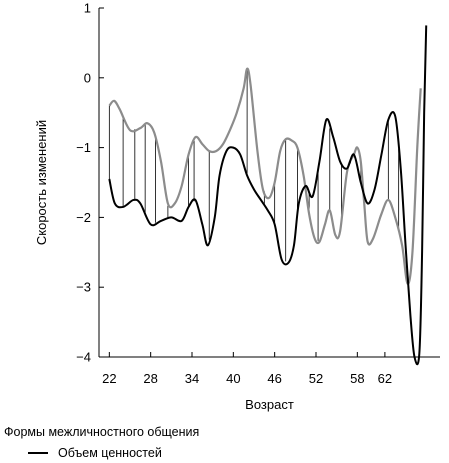 This screenshot has height=463, width=449. I want to click on y-tick-label: 0, so click(87, 77).